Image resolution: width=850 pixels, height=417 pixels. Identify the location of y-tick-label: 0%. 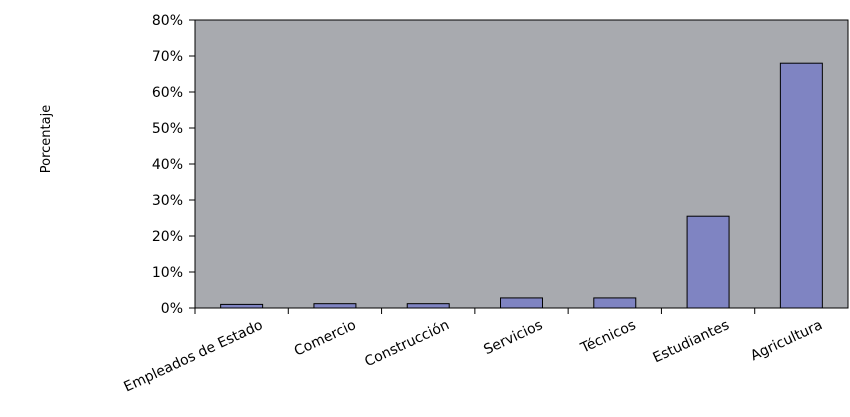
(172, 309).